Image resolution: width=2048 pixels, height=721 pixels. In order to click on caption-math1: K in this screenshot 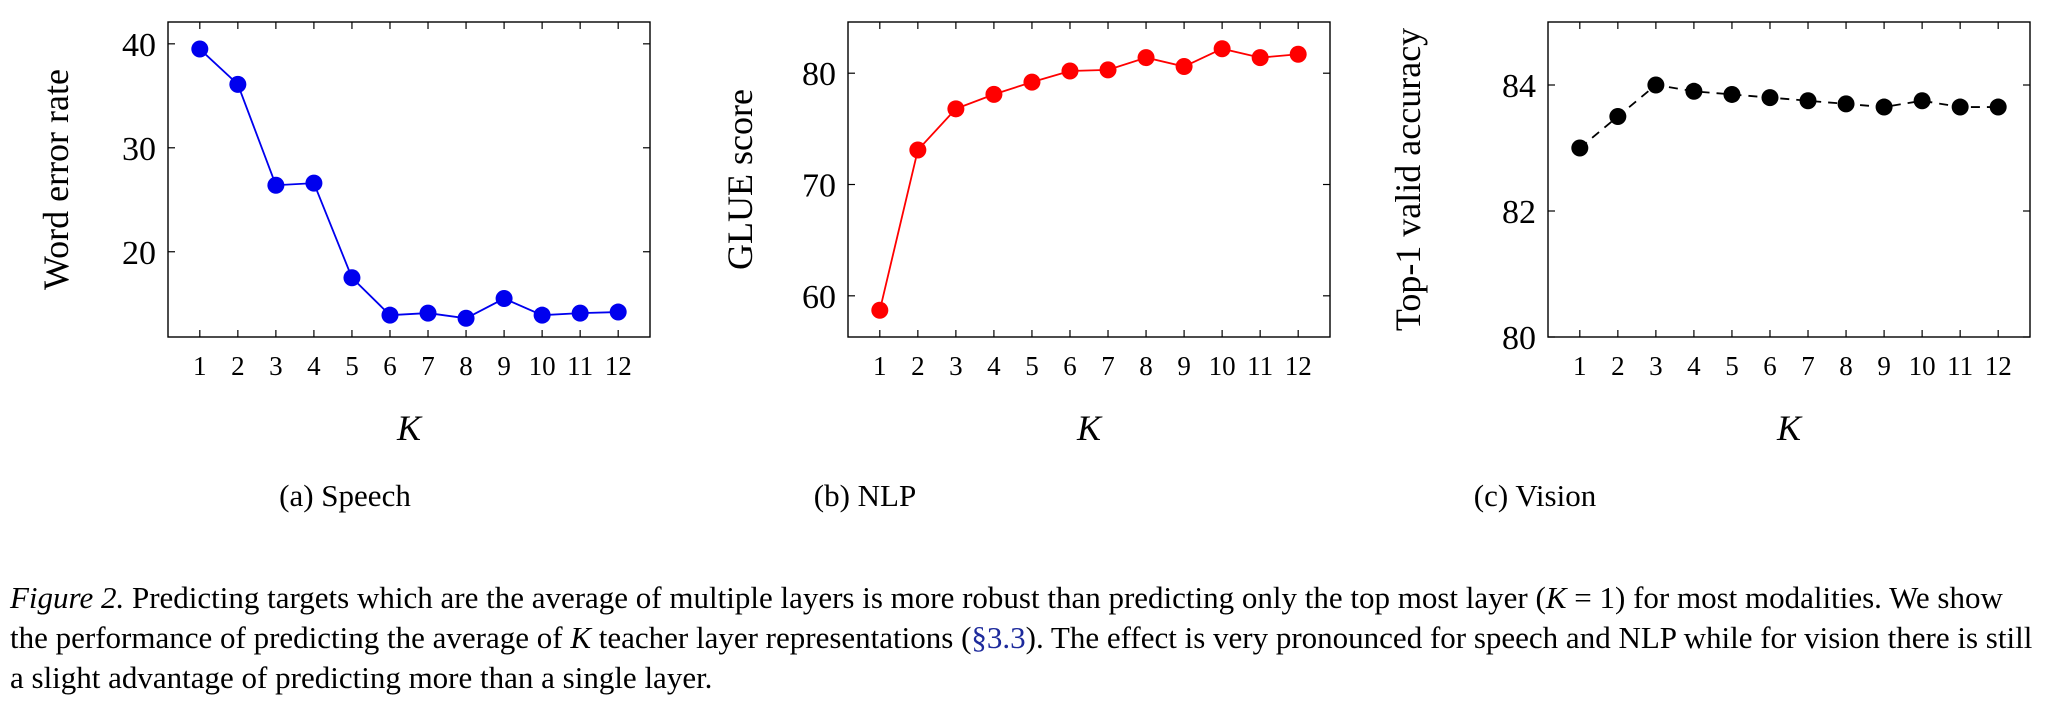, I will do `click(1556, 597)`.